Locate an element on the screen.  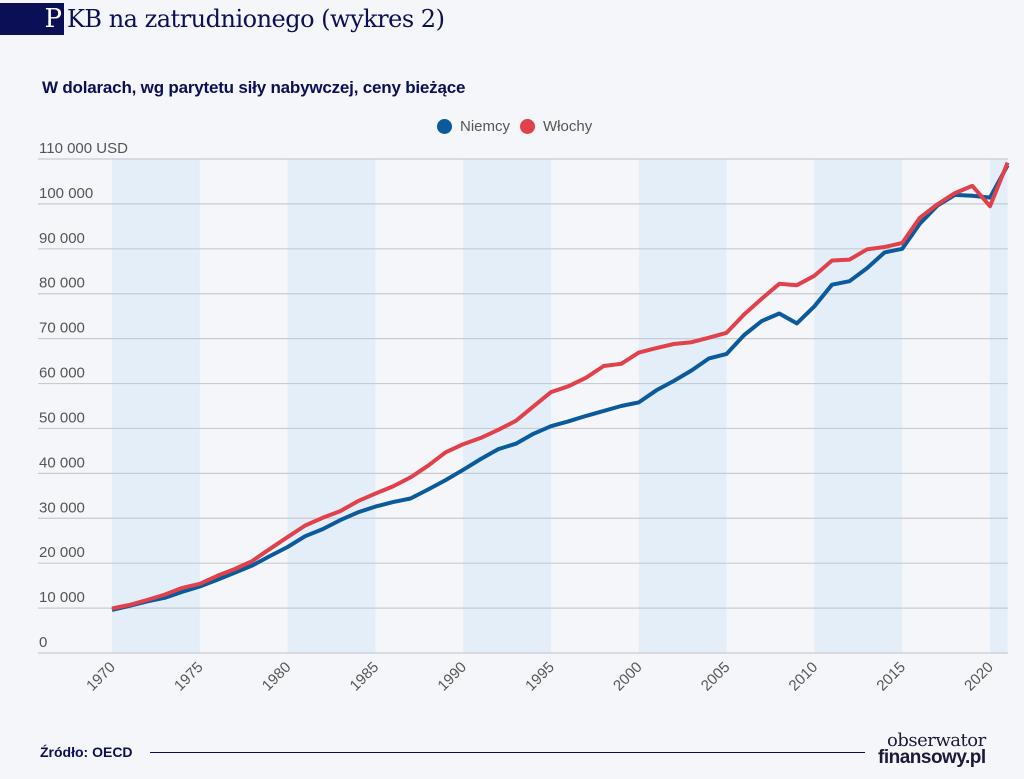
x-tick-label: 1970 is located at coordinates (101, 677).